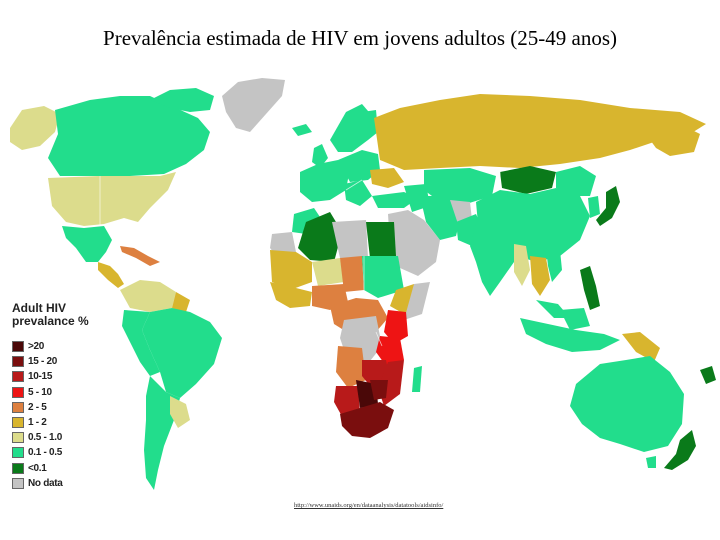  What do you see at coordinates (570, 335) in the screenshot?
I see `region-indonesia` at bounding box center [570, 335].